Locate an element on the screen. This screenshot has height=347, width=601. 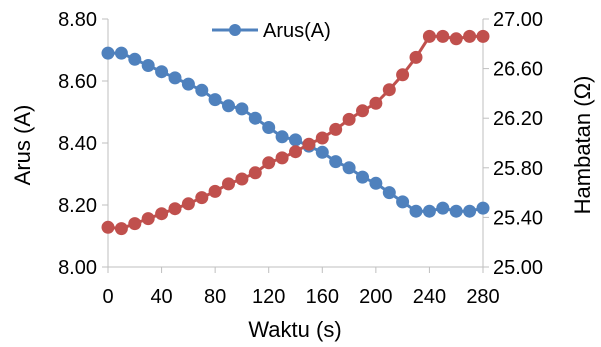
right-y-tick-label: 25.00 is located at coordinates (518, 268).